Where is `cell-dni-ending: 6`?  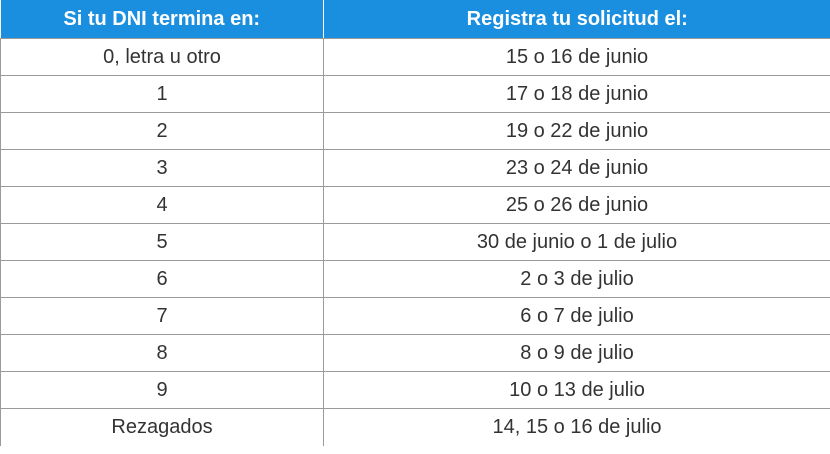 cell-dni-ending: 6 is located at coordinates (162, 279).